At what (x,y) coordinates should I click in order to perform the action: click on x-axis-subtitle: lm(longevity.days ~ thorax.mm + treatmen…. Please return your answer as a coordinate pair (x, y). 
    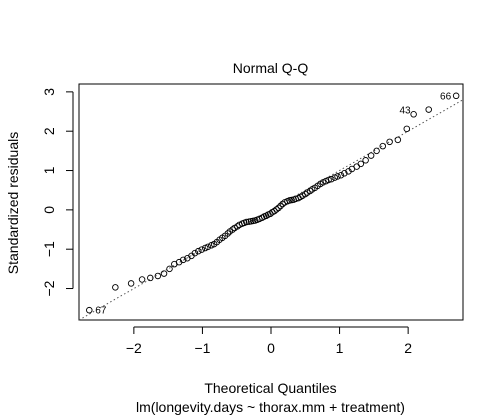
    Looking at the image, I should click on (270, 407).